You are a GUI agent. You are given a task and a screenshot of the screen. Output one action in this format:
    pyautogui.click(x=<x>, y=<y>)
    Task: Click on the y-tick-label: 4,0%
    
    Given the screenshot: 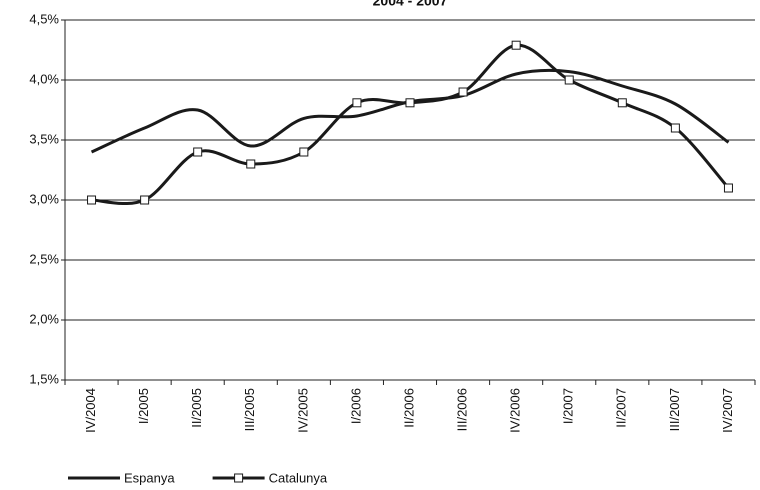 What is the action you would take?
    pyautogui.click(x=44, y=78)
    